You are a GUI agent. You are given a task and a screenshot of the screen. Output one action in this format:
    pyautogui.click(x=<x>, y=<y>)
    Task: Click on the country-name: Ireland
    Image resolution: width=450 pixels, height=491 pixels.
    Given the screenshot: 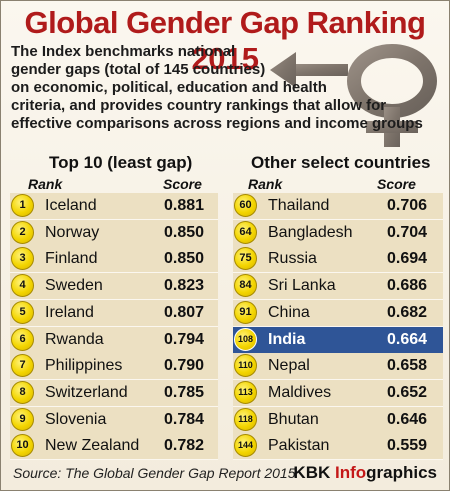 What is the action you would take?
    pyautogui.click(x=69, y=312)
    